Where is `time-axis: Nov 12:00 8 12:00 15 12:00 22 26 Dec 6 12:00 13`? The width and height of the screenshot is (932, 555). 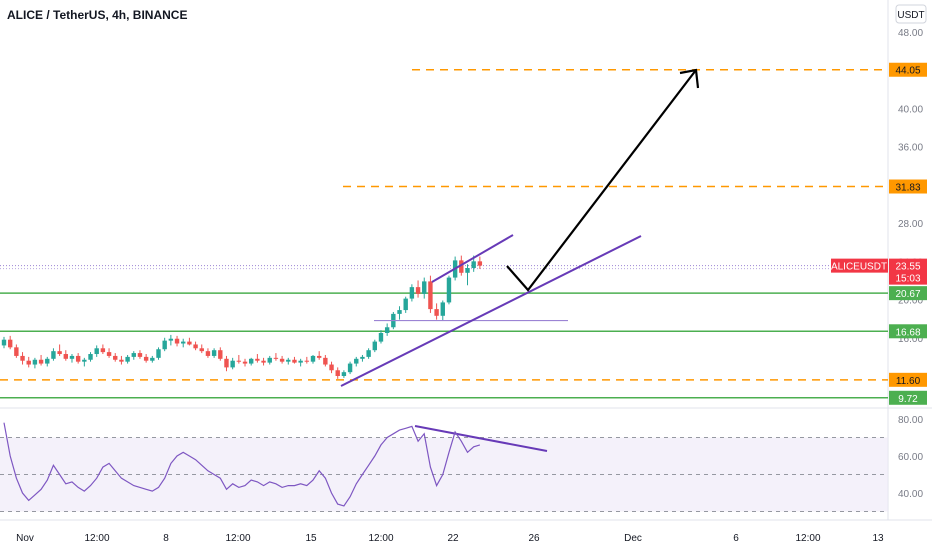
time-axis: Nov 12:00 8 12:00 15 12:00 22 26 Dec 6 12:00 13 is located at coordinates (450, 538).